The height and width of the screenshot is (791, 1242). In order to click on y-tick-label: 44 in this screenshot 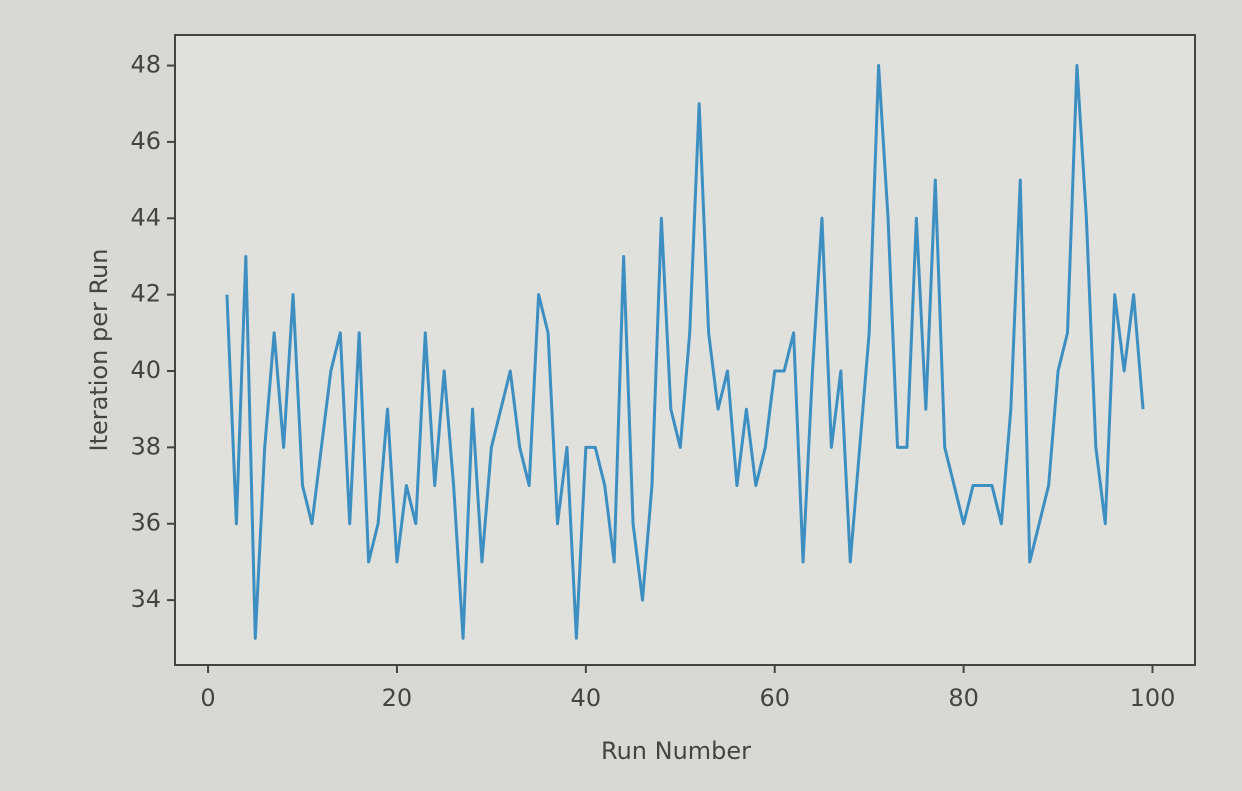, I will do `click(145, 217)`.